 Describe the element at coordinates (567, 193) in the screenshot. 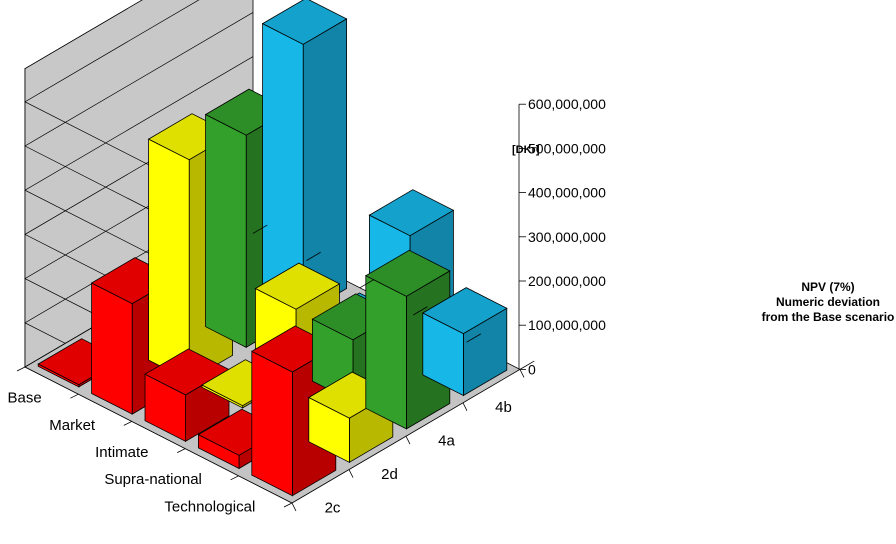

I see `z-tick-label: 400,000,000` at that location.